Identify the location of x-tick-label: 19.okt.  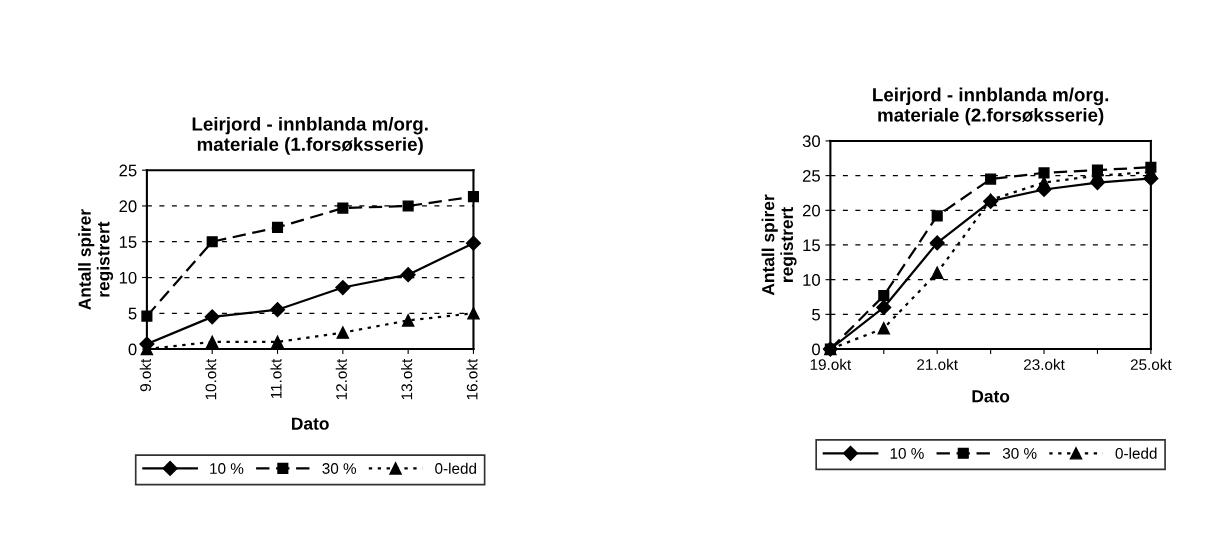
(831, 364).